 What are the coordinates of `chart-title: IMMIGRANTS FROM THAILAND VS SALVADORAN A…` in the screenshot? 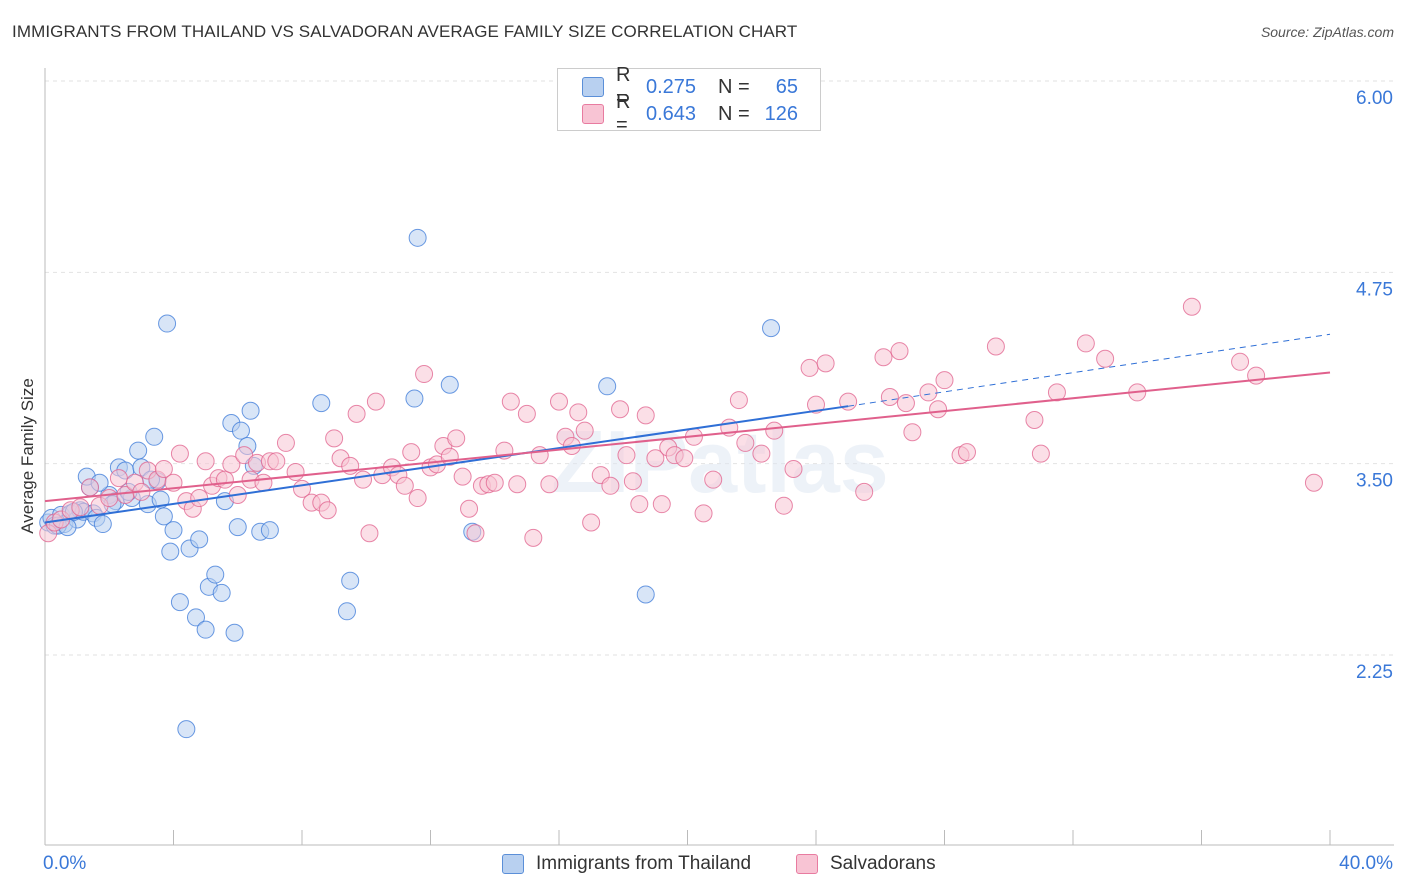 It's located at (405, 31).